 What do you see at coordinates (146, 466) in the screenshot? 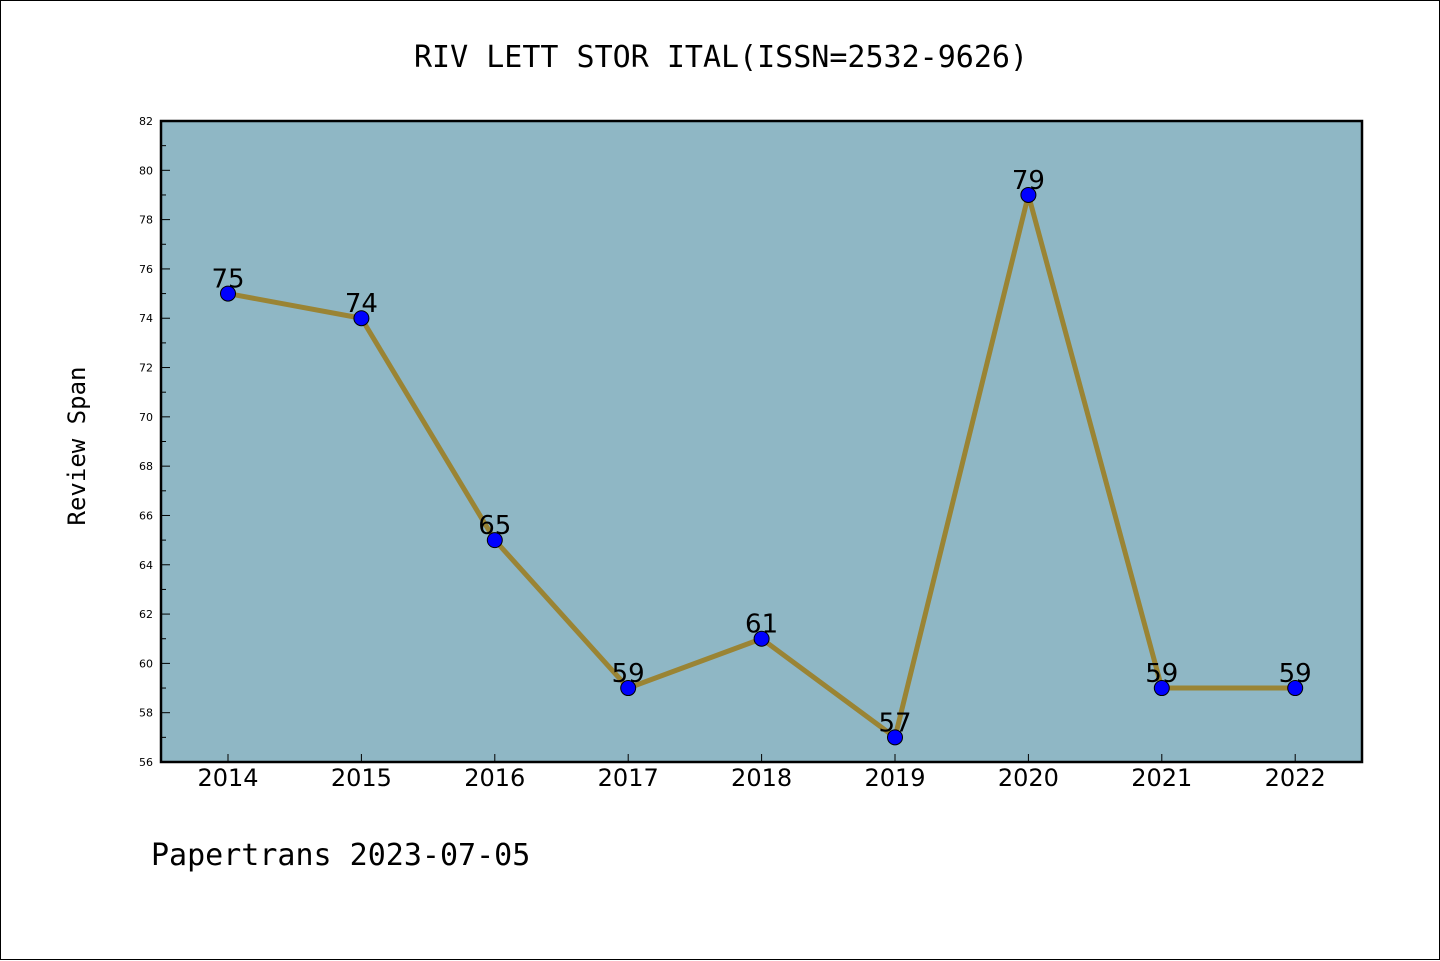
I see `y-tick-label: 68` at bounding box center [146, 466].